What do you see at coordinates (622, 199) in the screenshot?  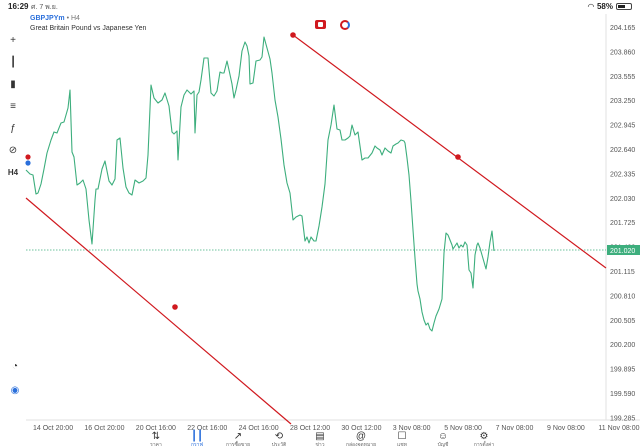 I see `price-tick-label: 202.030` at bounding box center [622, 199].